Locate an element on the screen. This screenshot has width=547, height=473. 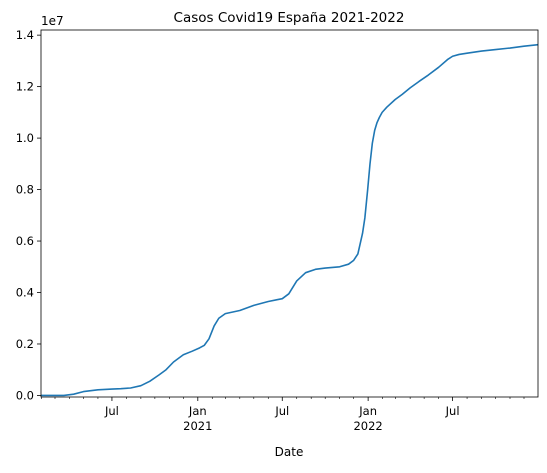
x-tick-sublabel: 2022 is located at coordinates (367, 426).